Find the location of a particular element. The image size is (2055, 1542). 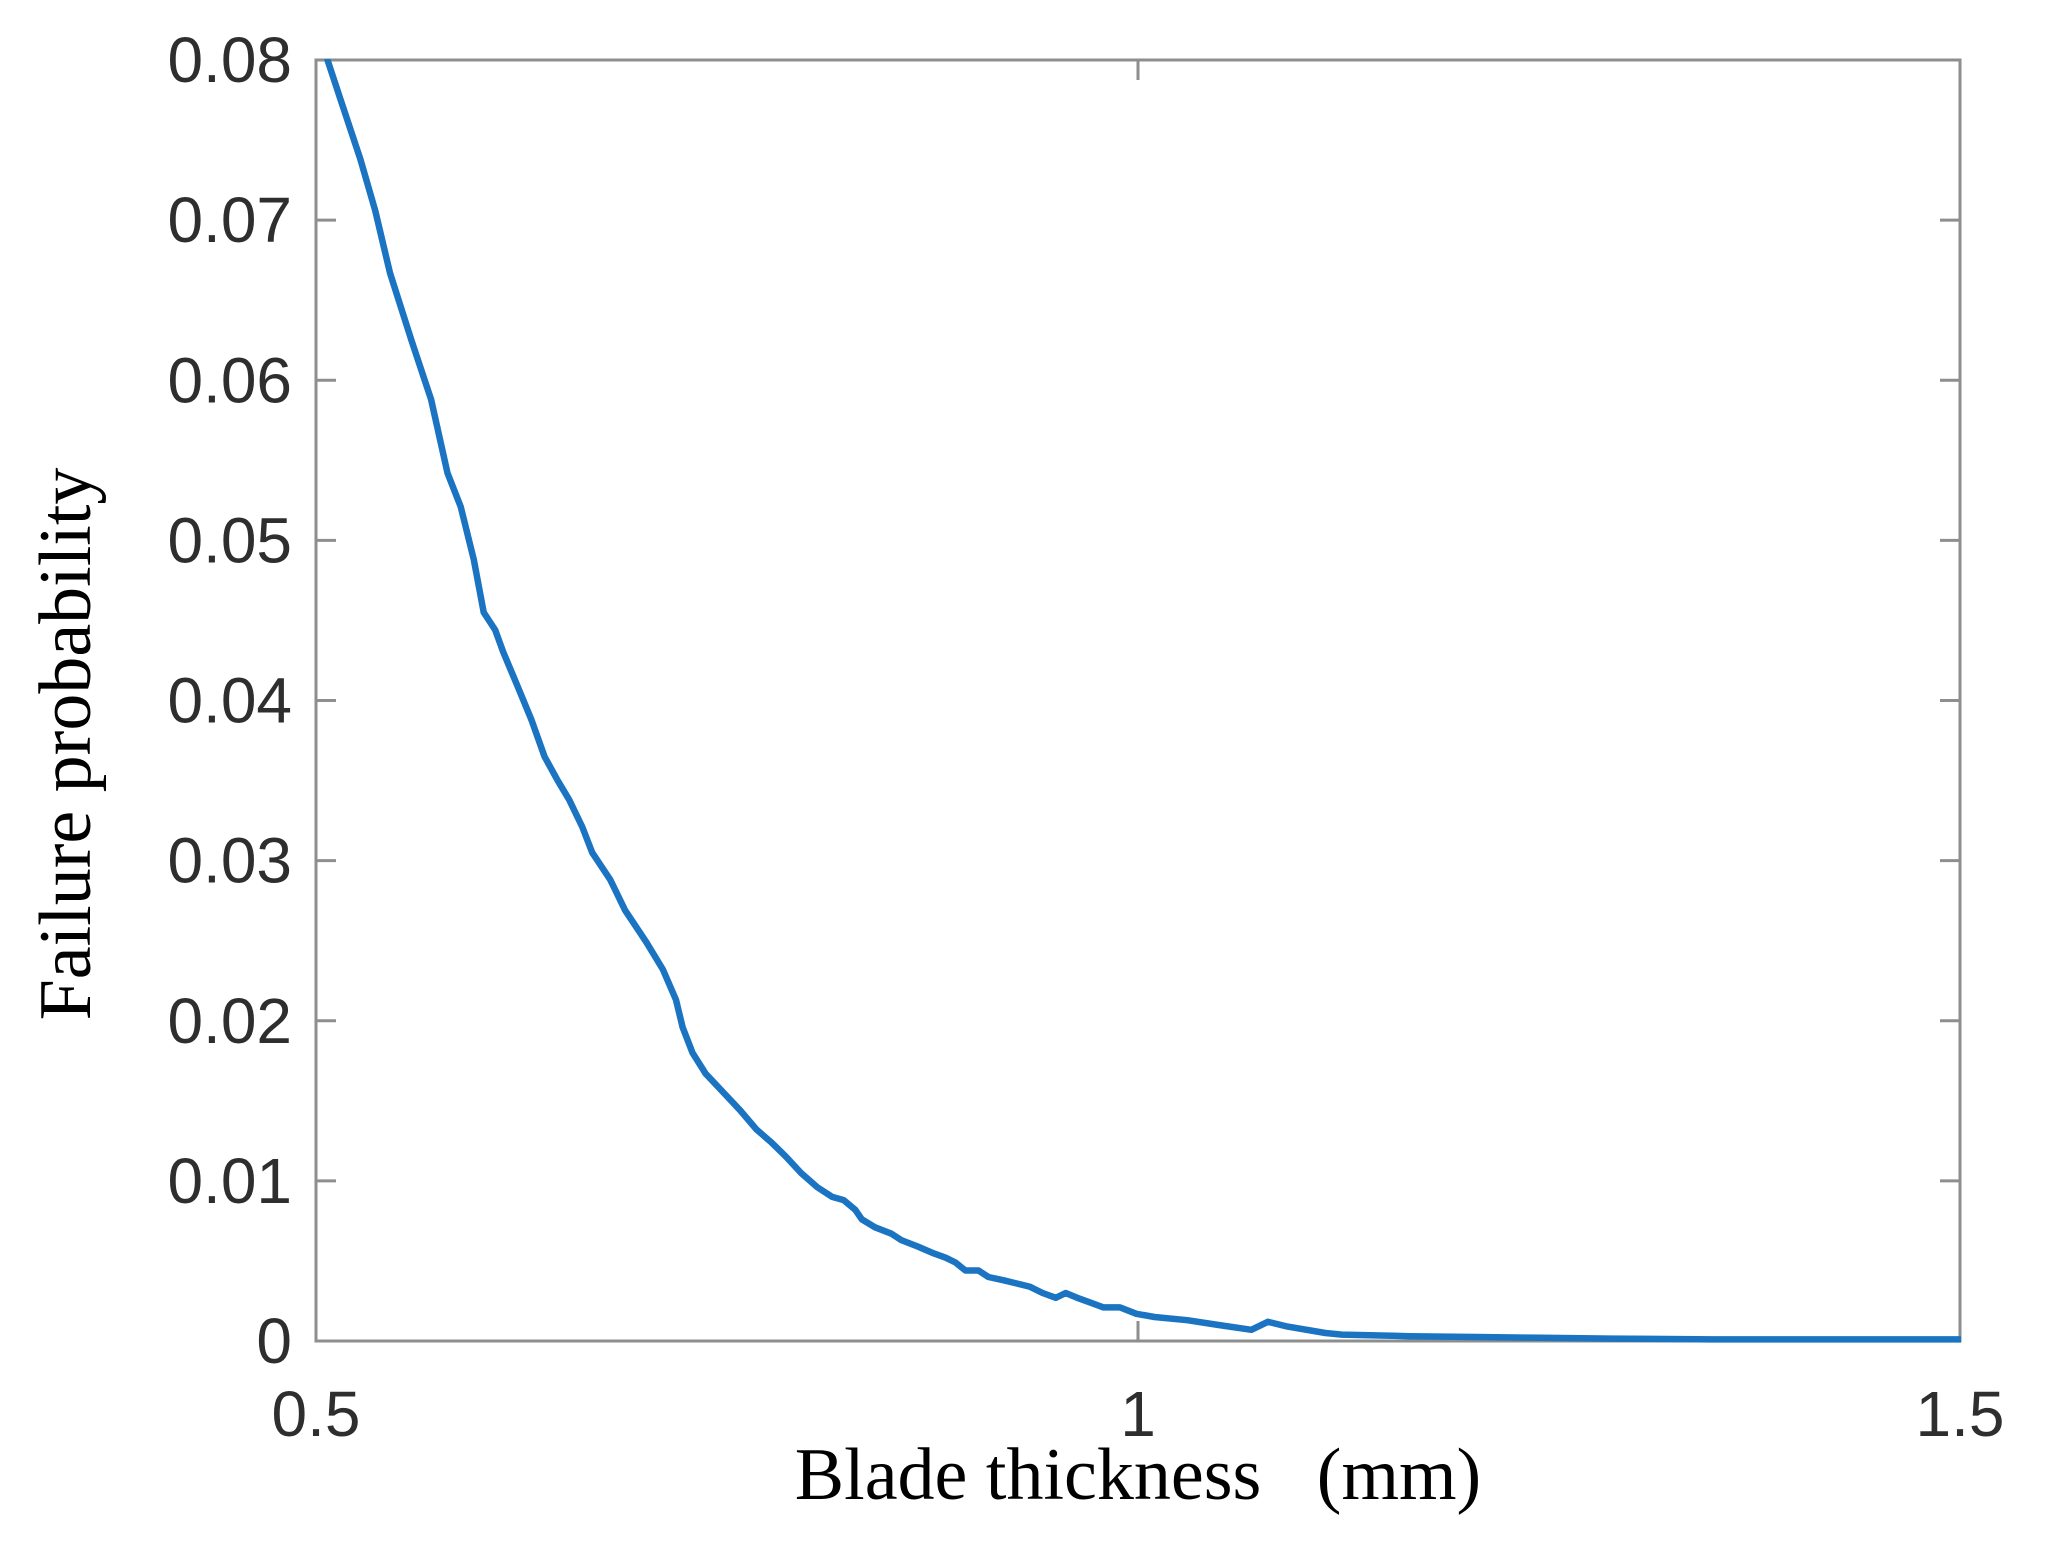

y-tick-label: 0.04 is located at coordinates (229, 701).